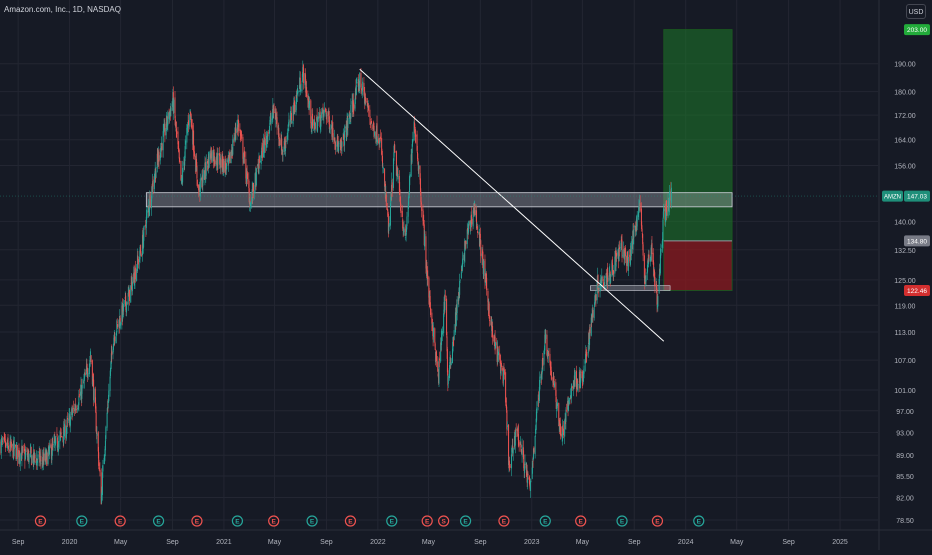 The width and height of the screenshot is (932, 555). Describe the element at coordinates (916, 11) in the screenshot. I see `currency-button: USD` at that location.